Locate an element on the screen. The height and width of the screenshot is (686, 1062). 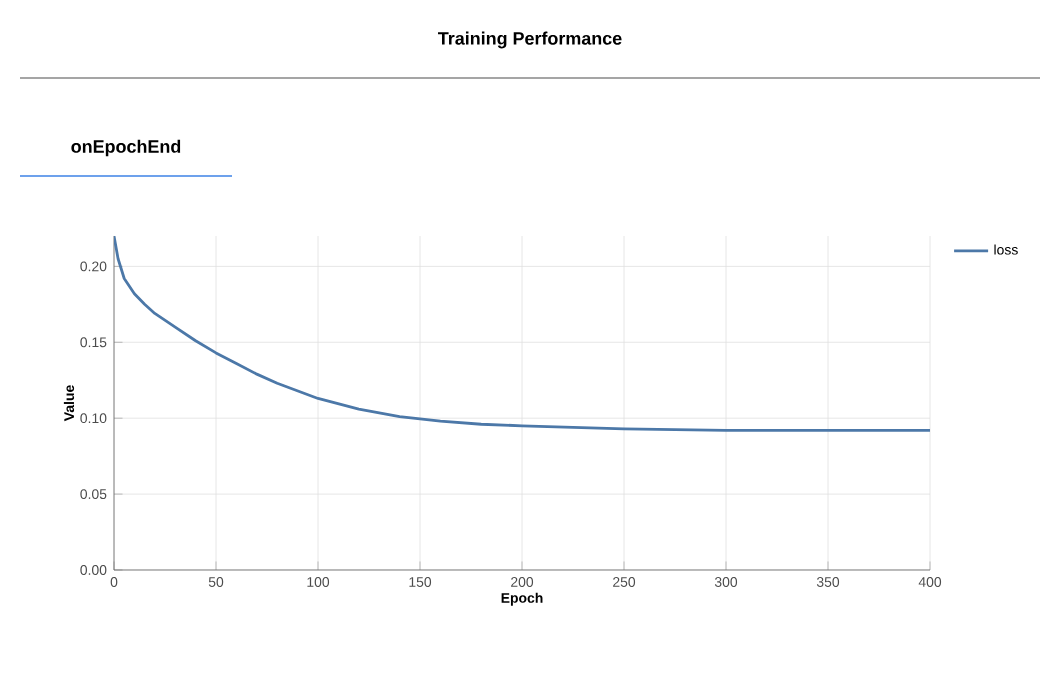
chart-title: Training Performance is located at coordinates (530, 40).